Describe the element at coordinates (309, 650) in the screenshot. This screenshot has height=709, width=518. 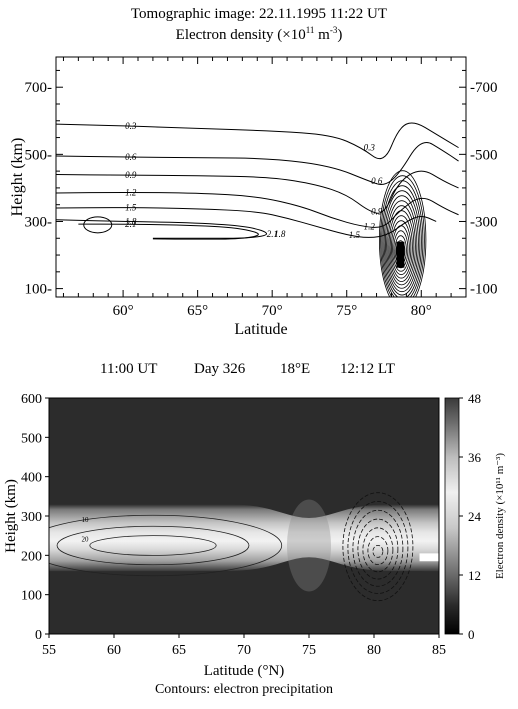
I see `x-tick-label: 75` at that location.